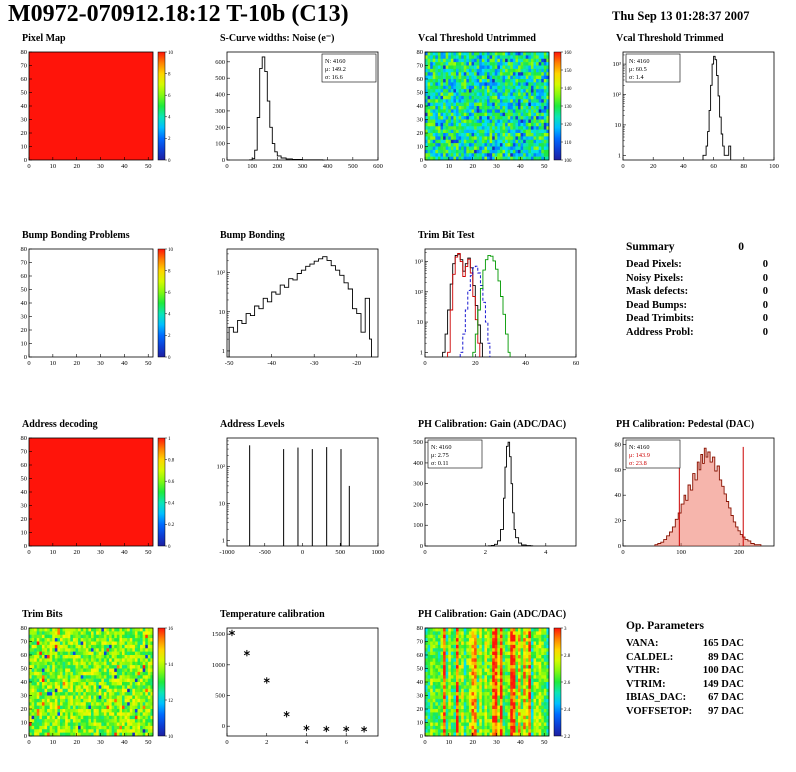 The image size is (796, 772). What do you see at coordinates (638, 69) in the screenshot?
I see `svg-text: μ: 60.5` at bounding box center [638, 69].